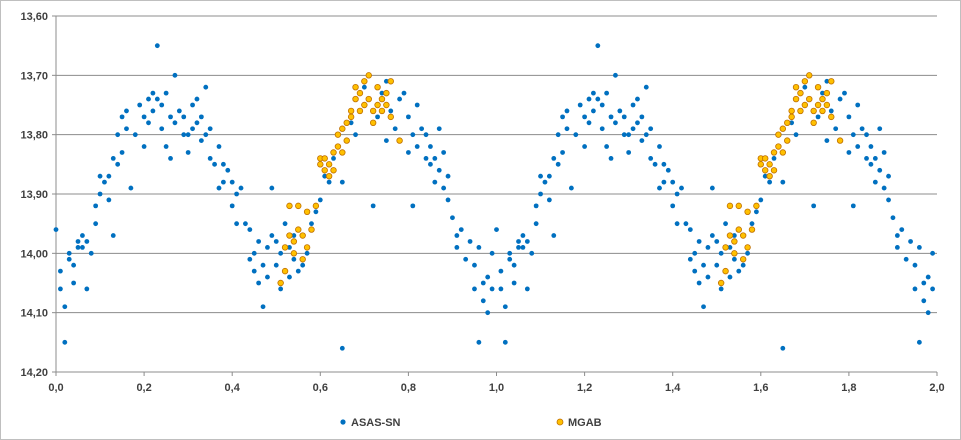 The width and height of the screenshot is (961, 440). I want to click on y-tick-label: 14,20, so click(34, 373).